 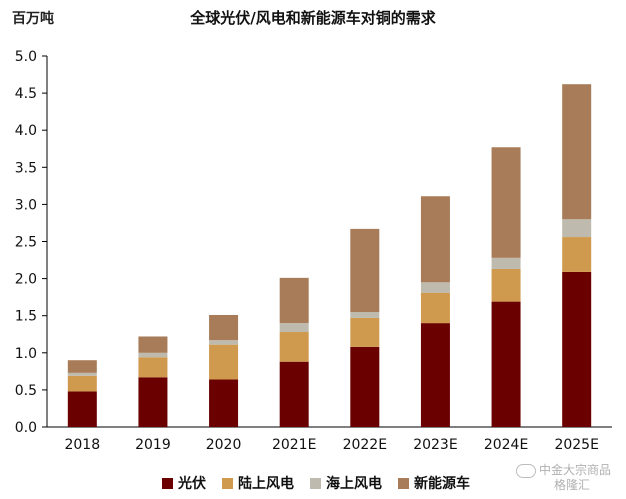 What do you see at coordinates (82, 445) in the screenshot?
I see `x-tick-label: 2018` at bounding box center [82, 445].